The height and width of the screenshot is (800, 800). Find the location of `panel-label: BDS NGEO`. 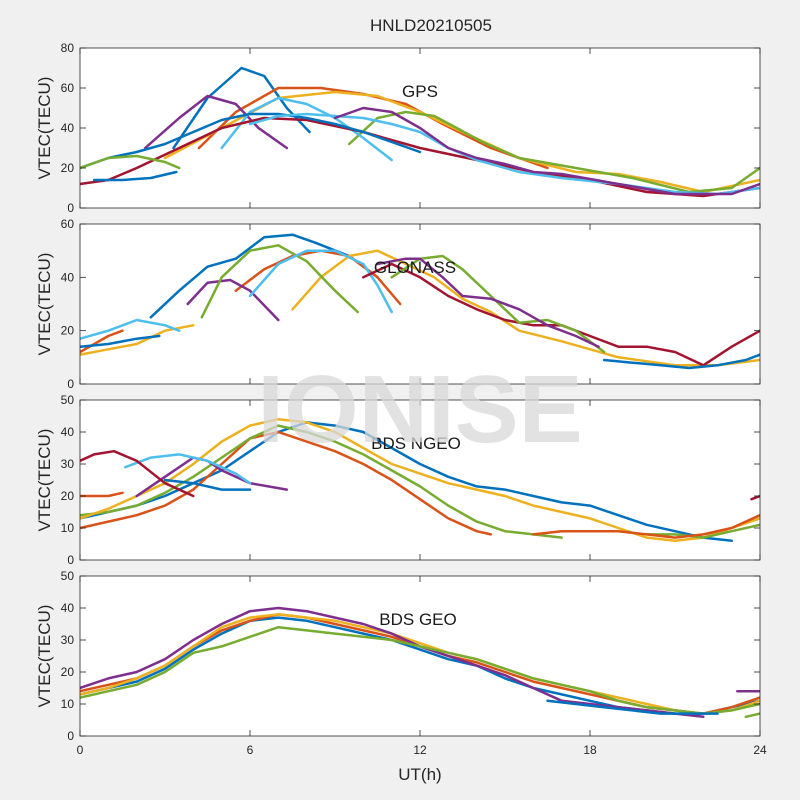

panel-label: BDS NGEO is located at coordinates (416, 443).